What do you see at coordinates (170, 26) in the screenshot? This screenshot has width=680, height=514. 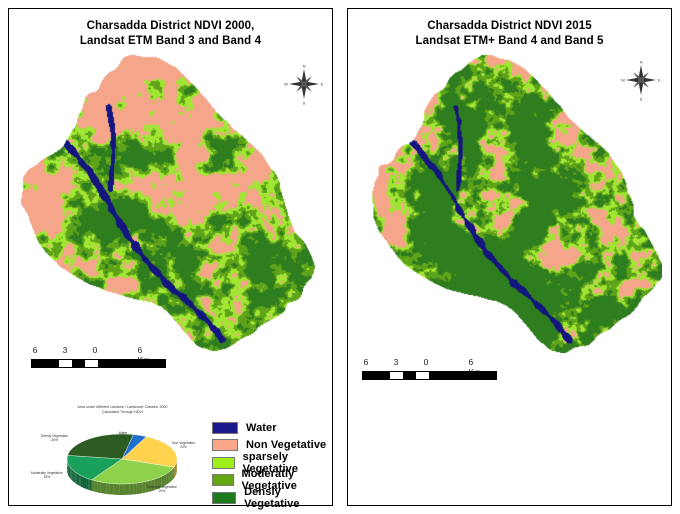 I see `panel-title-line1: Charsadda District NDVI 2000,` at bounding box center [170, 26].